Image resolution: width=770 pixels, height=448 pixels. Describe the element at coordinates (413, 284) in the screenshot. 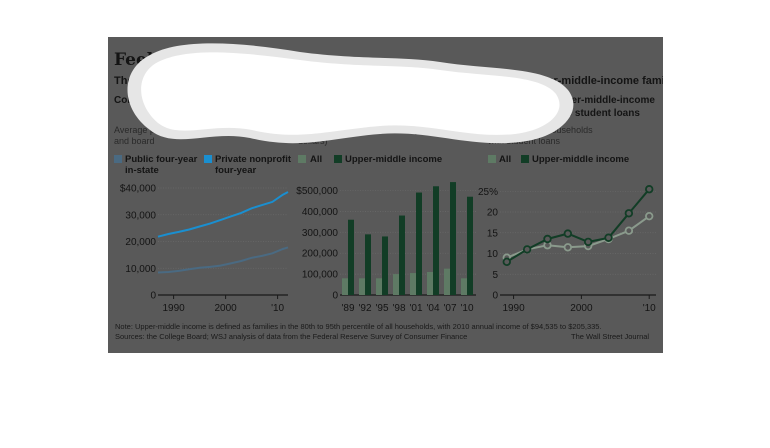

I see `bar-all-'01` at that location.